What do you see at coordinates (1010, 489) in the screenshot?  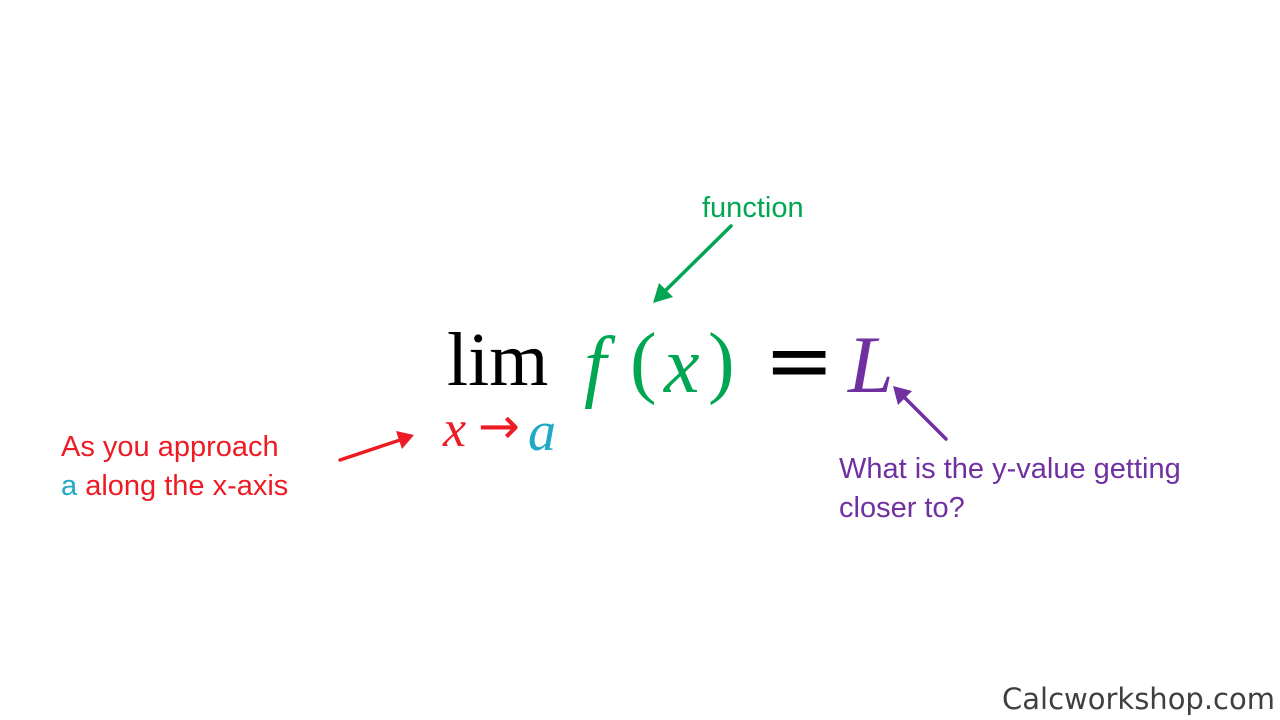 I see `yvalue-label: What is the y-value getting closer to?` at bounding box center [1010, 489].